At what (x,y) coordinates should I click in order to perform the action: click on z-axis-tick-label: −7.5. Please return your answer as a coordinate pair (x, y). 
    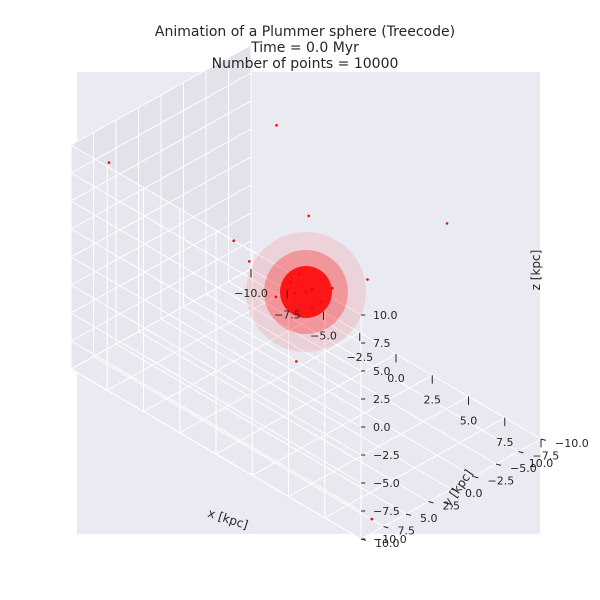
    Looking at the image, I should click on (386, 511).